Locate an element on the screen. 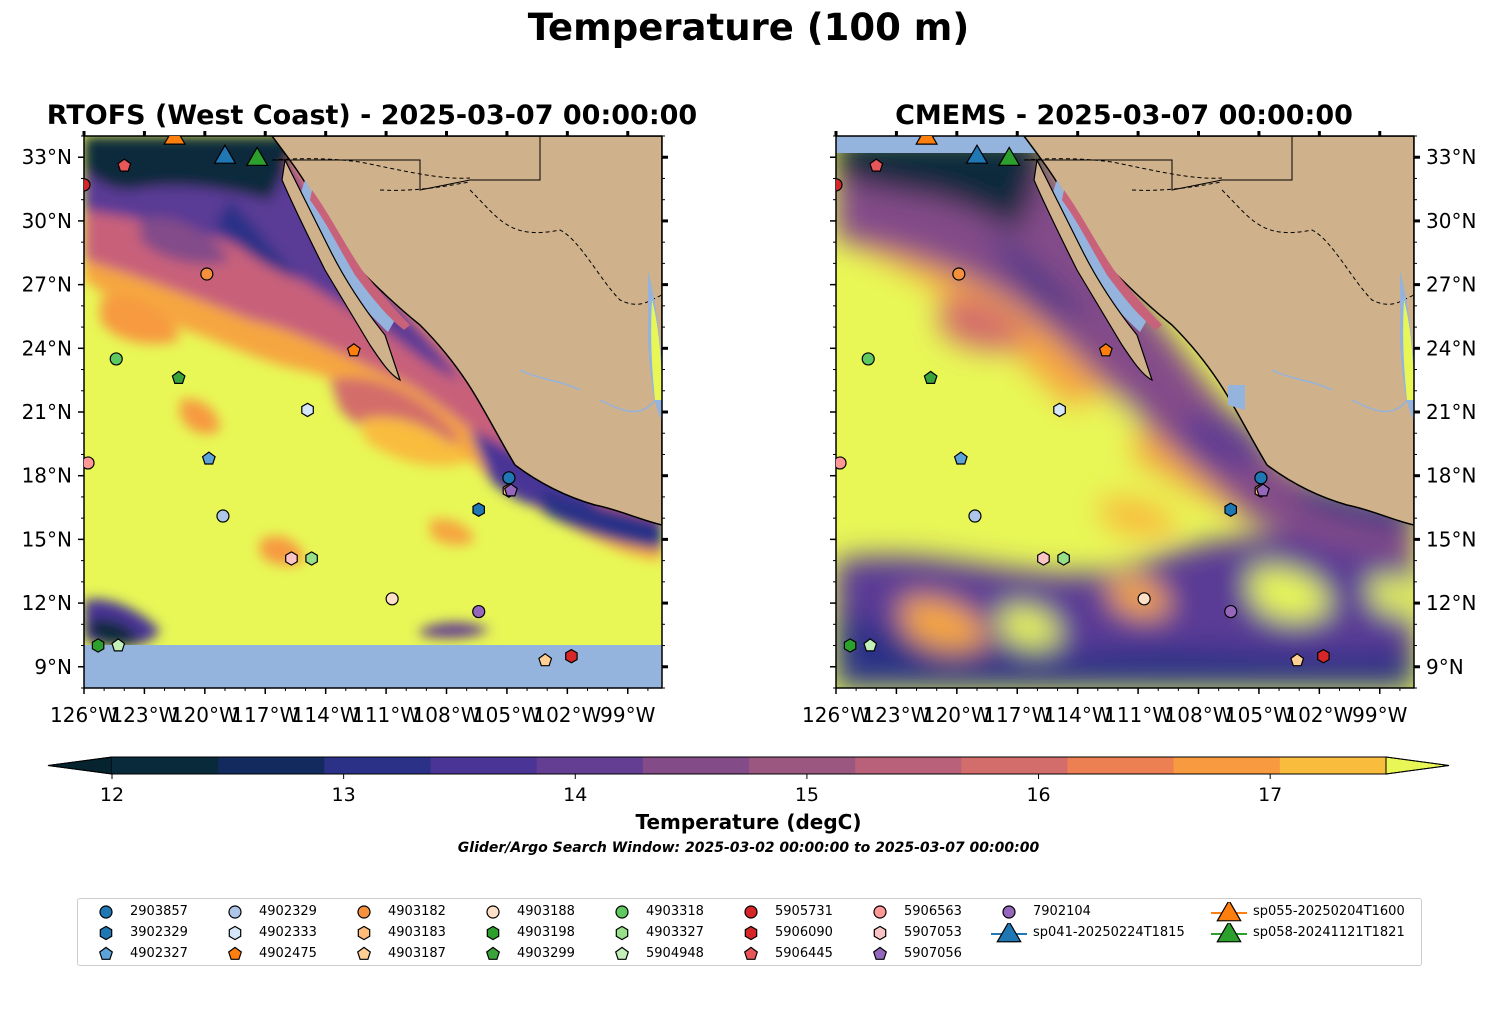 Image resolution: width=1497 pixels, height=1014 pixels. lon-tick-label: 123°W is located at coordinates (144, 715).